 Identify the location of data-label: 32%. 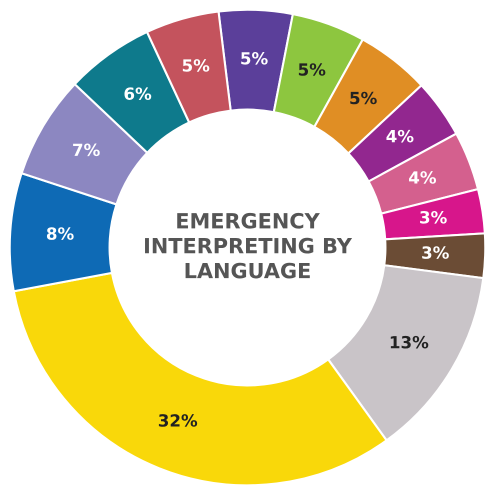
(178, 420).